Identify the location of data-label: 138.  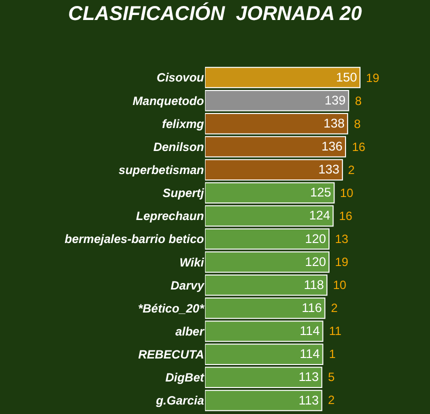
(334, 123).